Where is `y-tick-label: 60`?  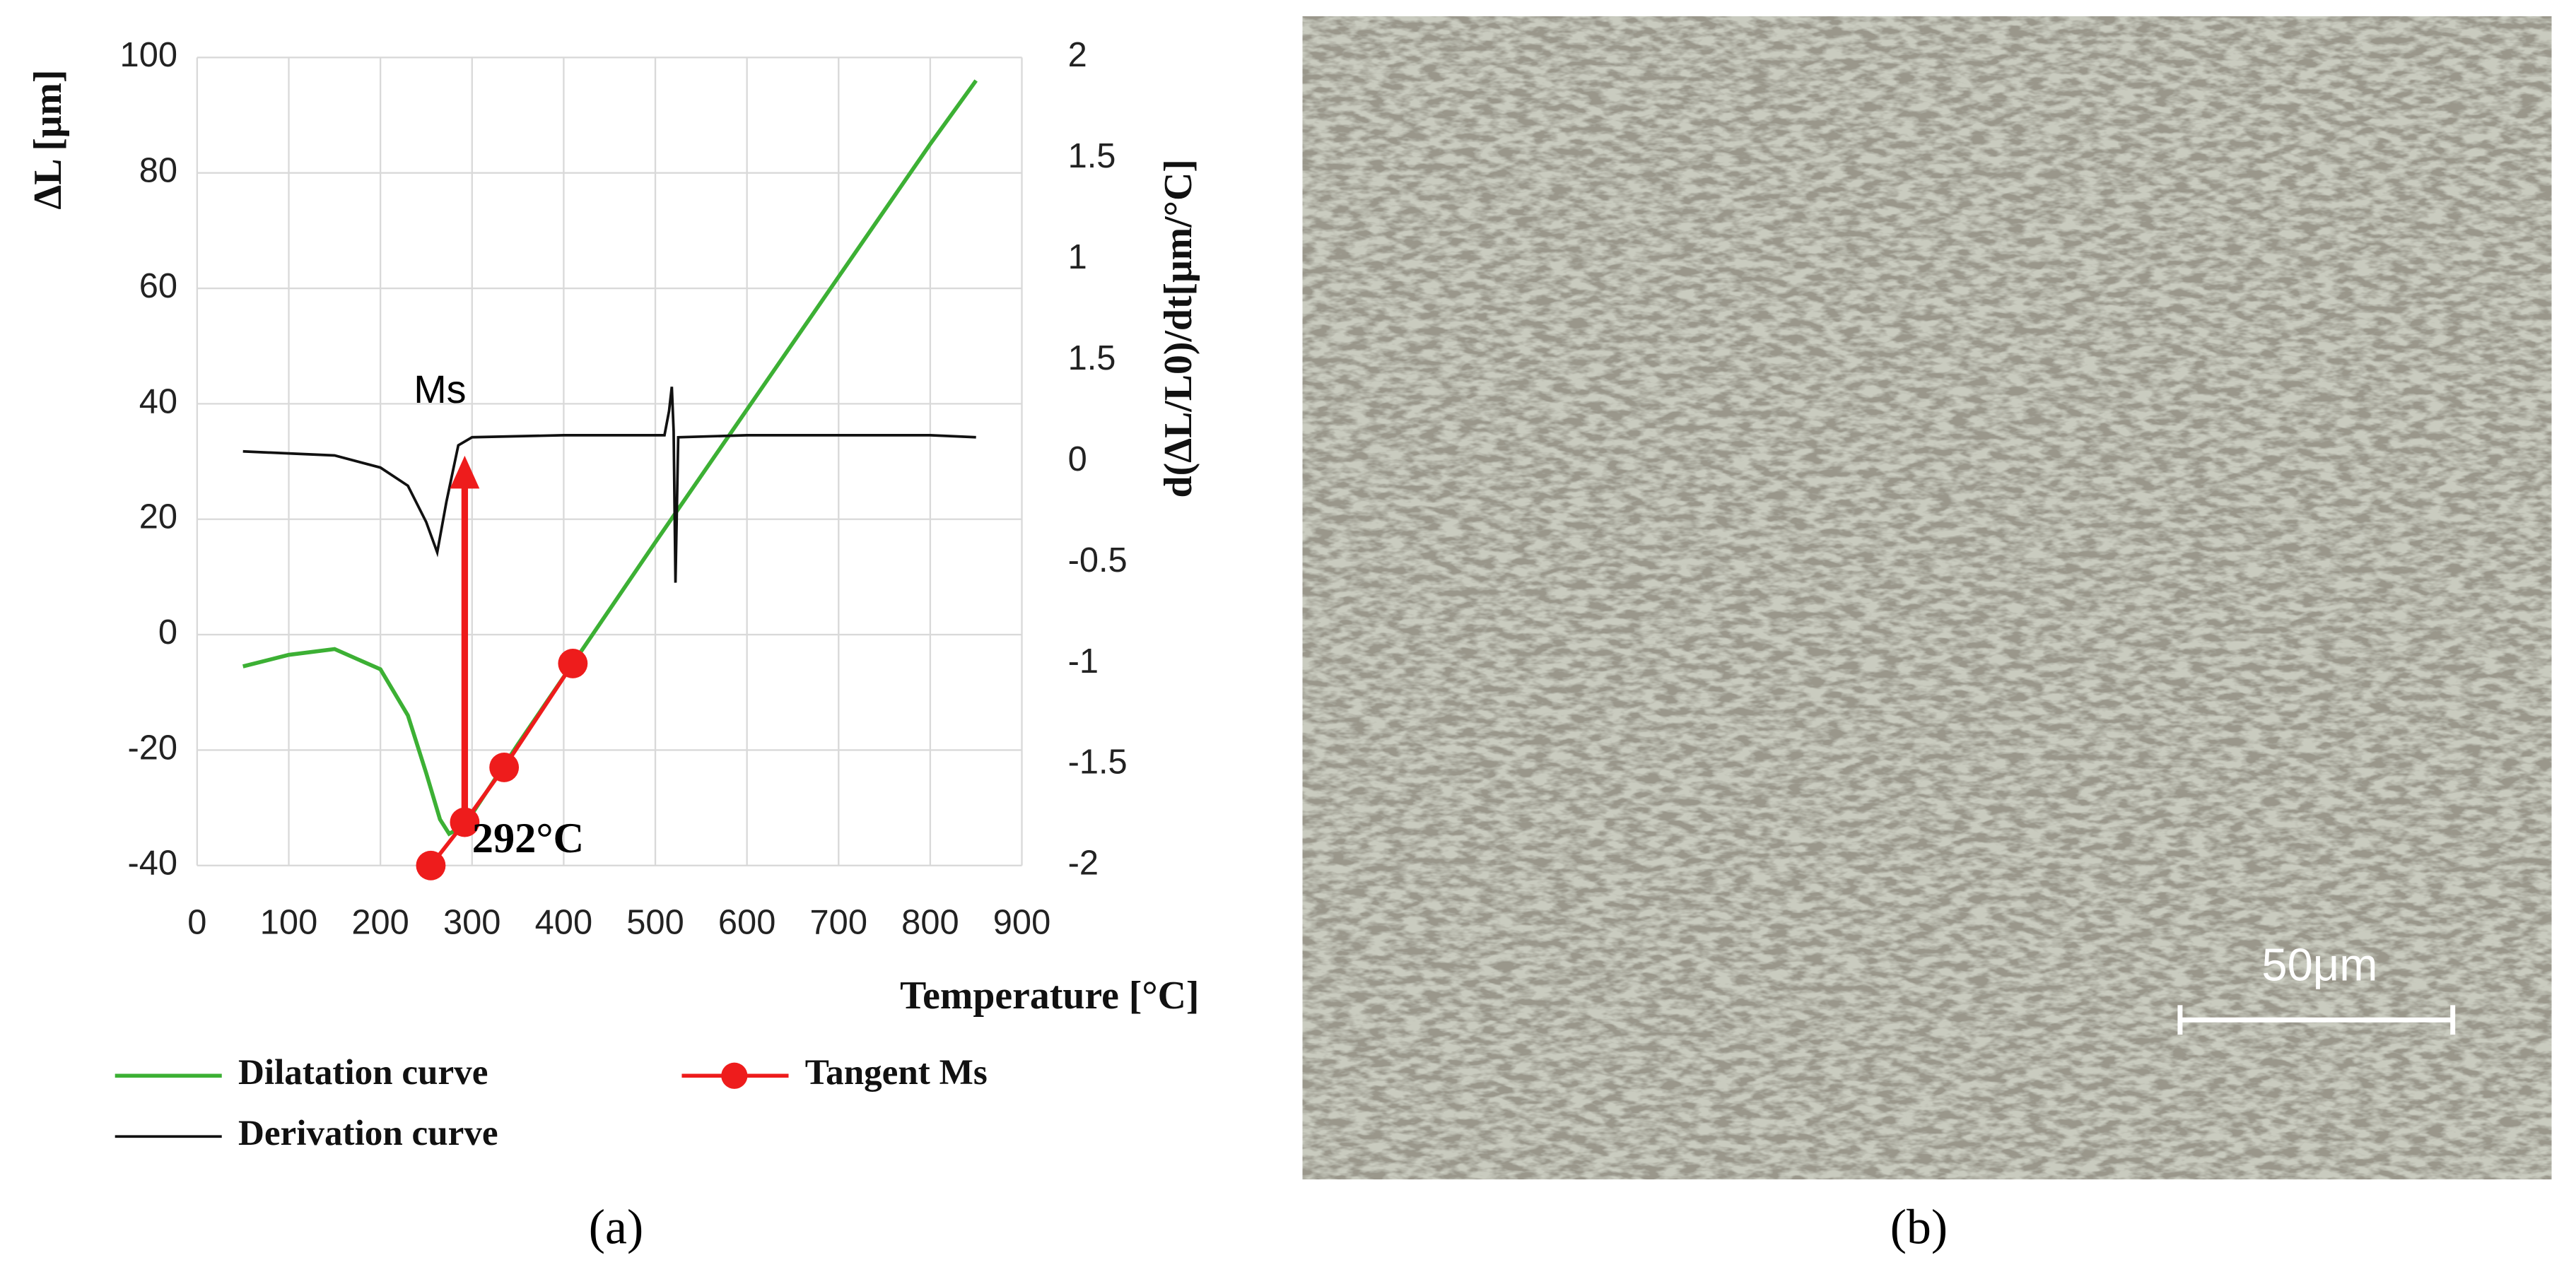 y-tick-label: 60 is located at coordinates (158, 286).